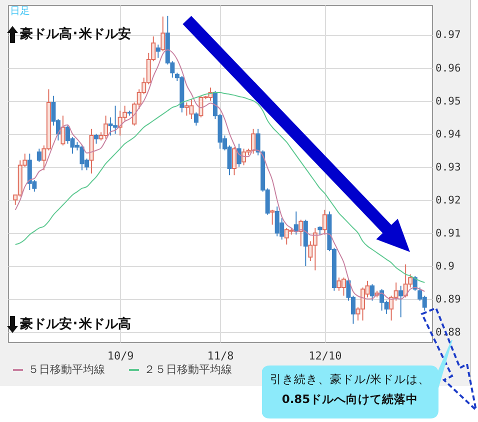 Image resolution: width=478 pixels, height=422 pixels. Describe the element at coordinates (445, 266) in the screenshot. I see `y-tick-label: 0.9` at that location.